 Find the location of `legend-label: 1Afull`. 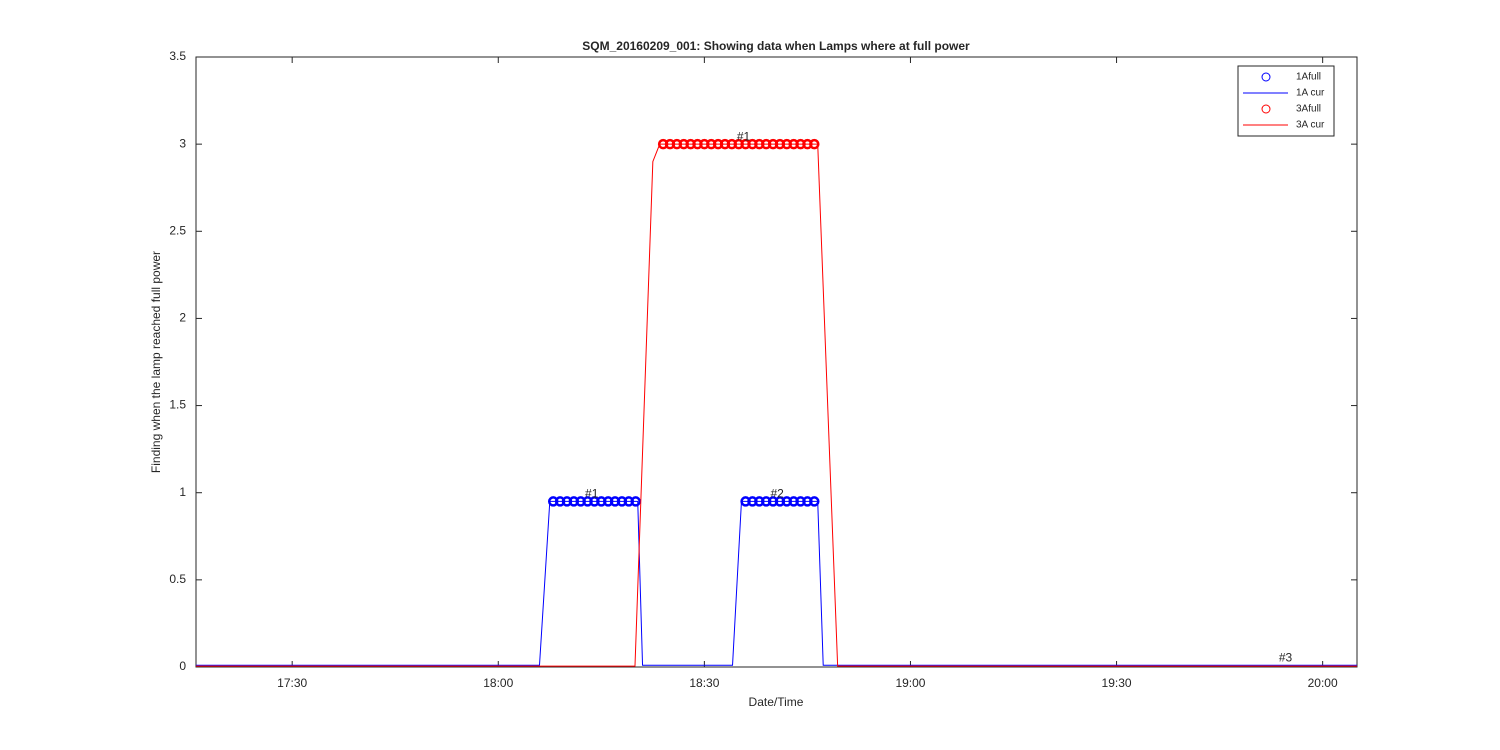

legend-label: 1Afull is located at coordinates (1308, 77).